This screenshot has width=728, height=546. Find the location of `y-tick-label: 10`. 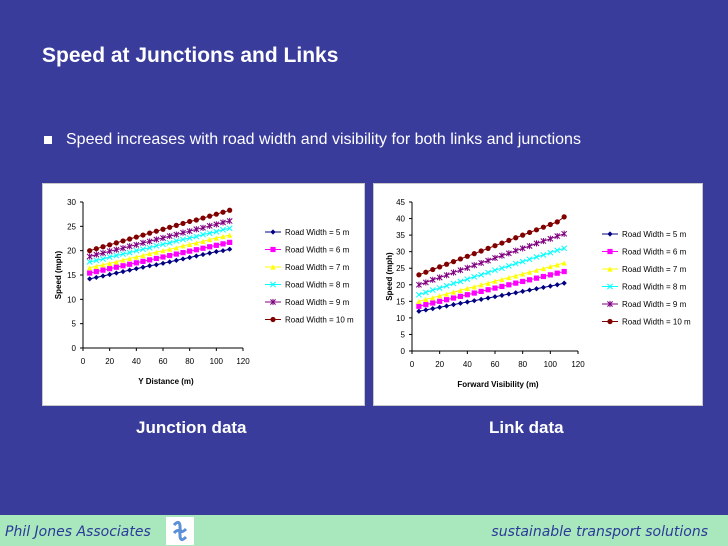

y-tick-label: 10 is located at coordinates (400, 318).